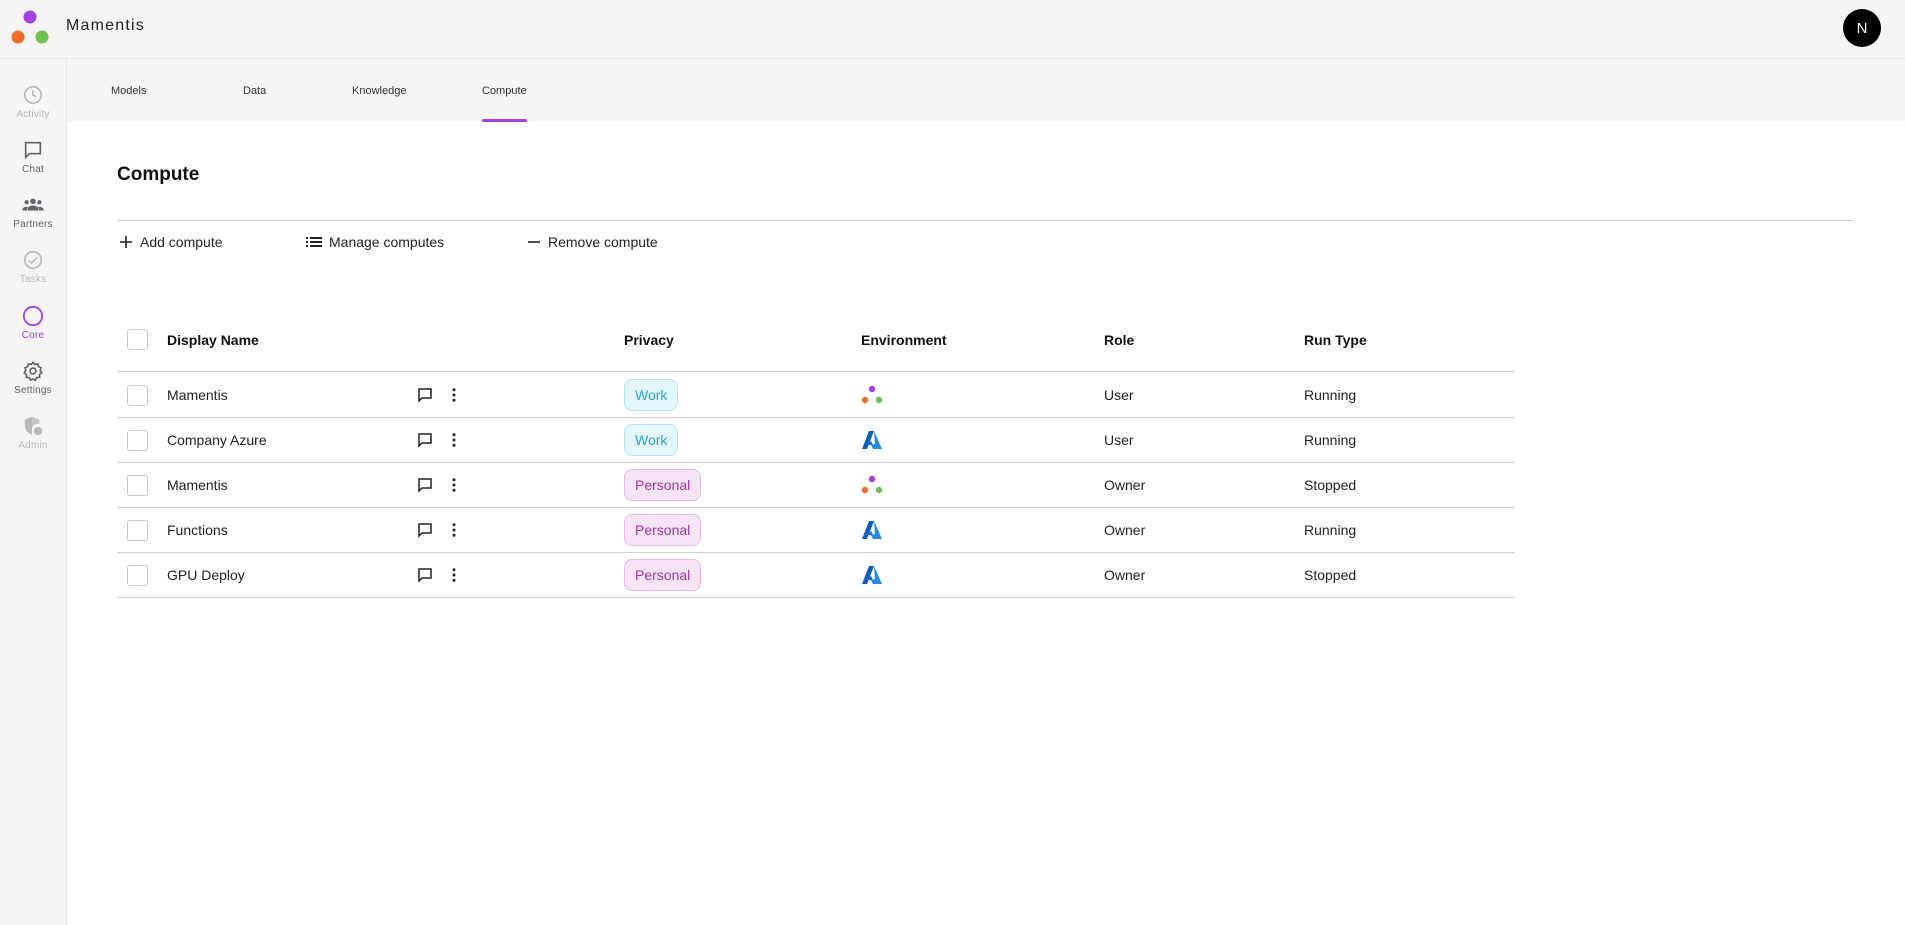 The width and height of the screenshot is (1905, 925). I want to click on tab-label: Models, so click(129, 91).